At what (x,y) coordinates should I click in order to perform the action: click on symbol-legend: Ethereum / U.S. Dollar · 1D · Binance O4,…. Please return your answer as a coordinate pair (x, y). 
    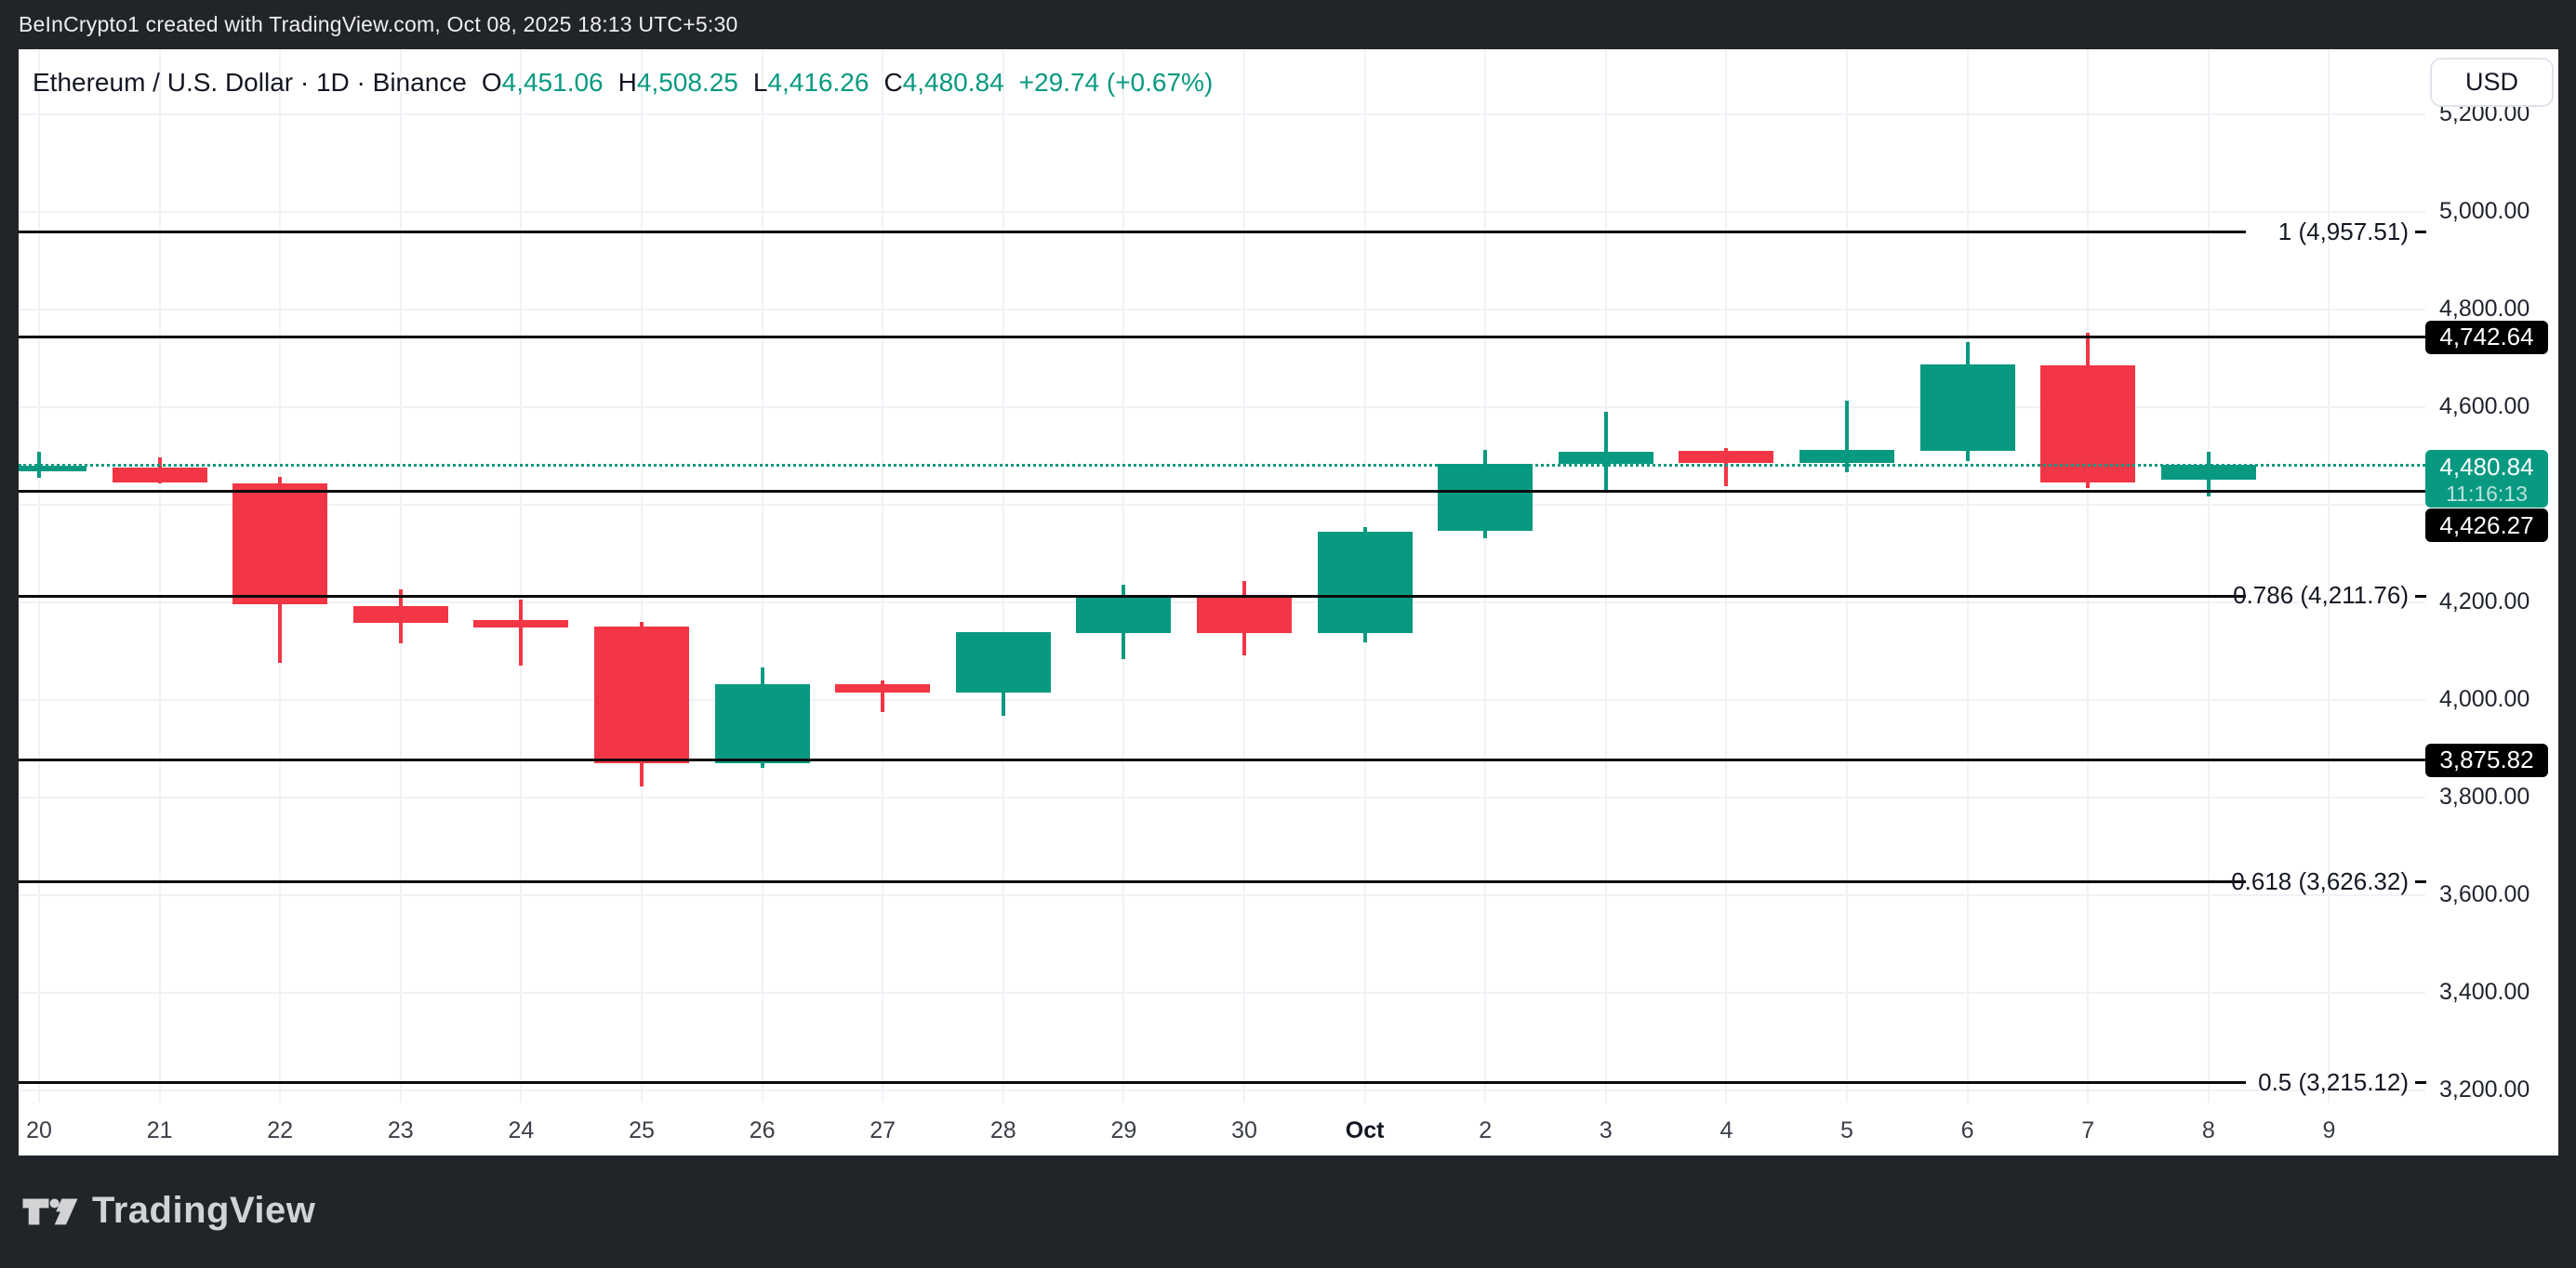
    Looking at the image, I should click on (623, 83).